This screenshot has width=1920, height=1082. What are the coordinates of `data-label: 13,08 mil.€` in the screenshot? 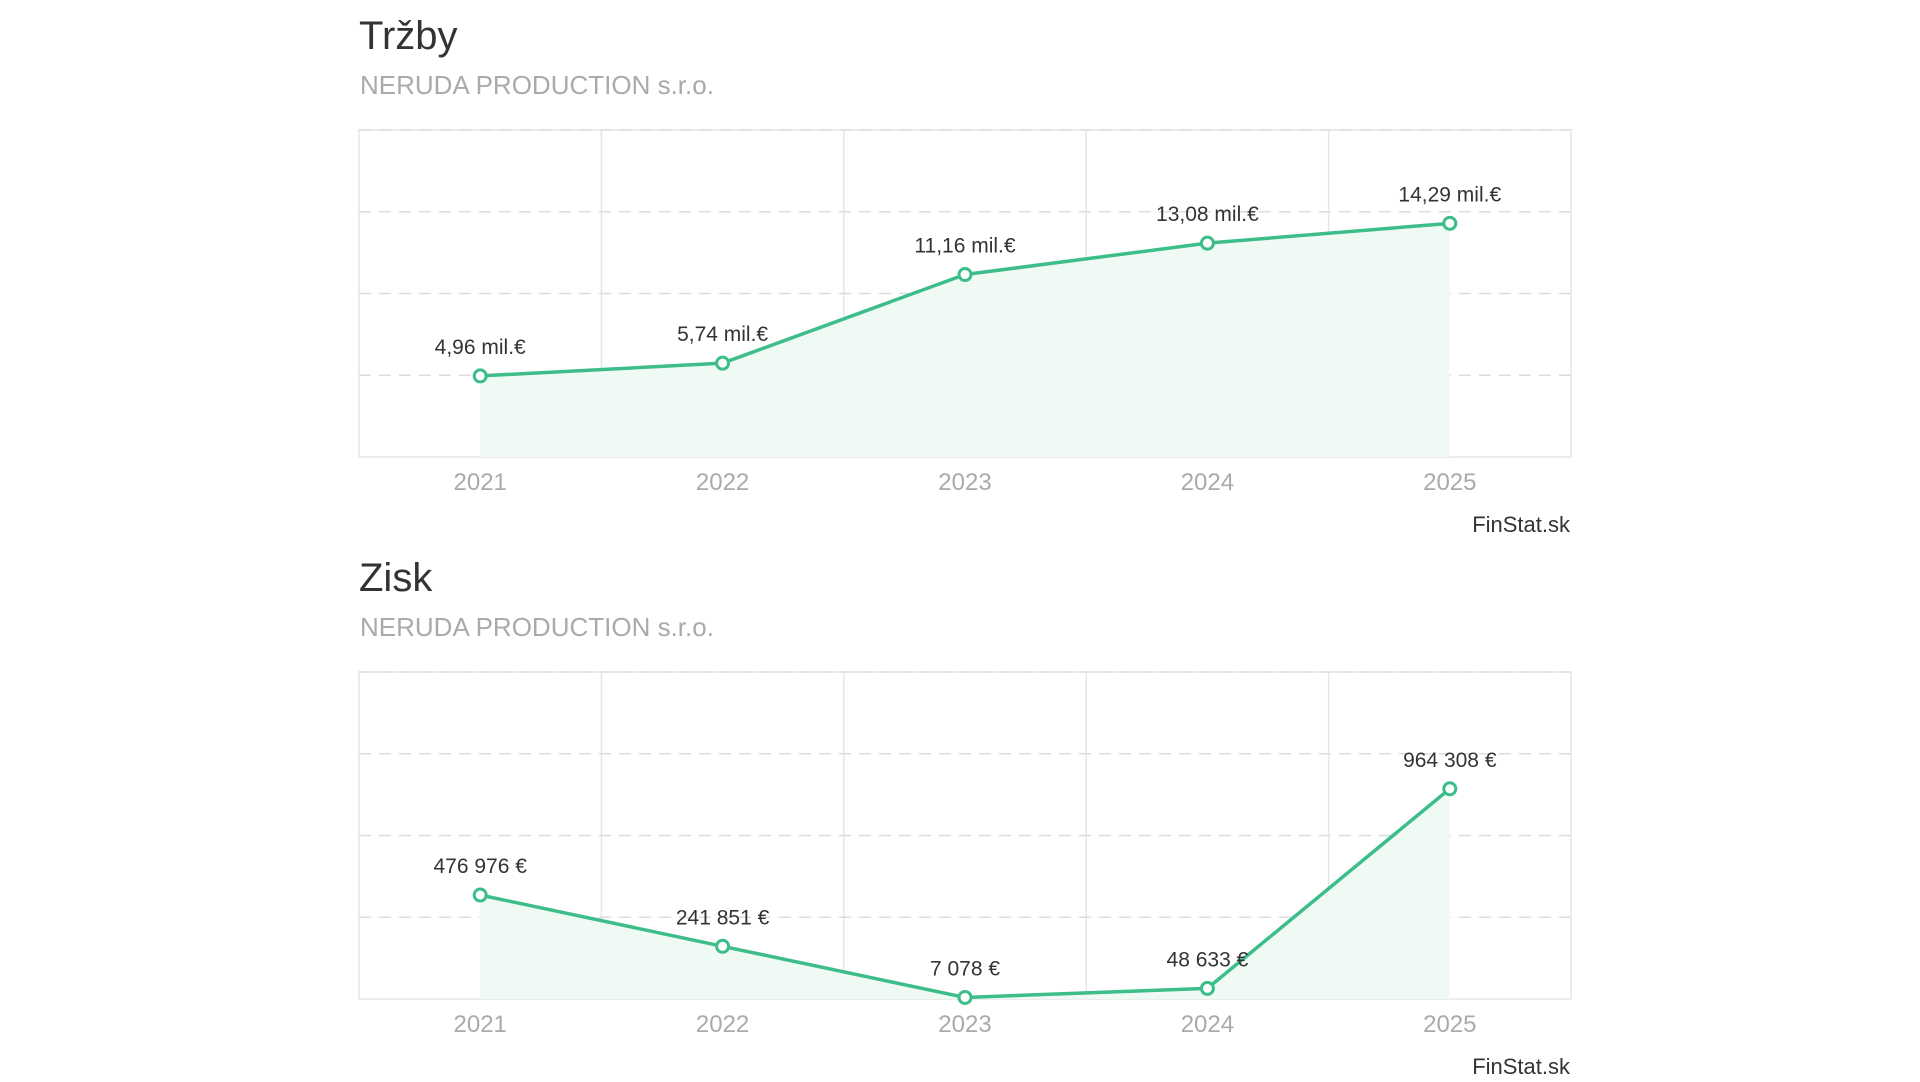 It's located at (1207, 214).